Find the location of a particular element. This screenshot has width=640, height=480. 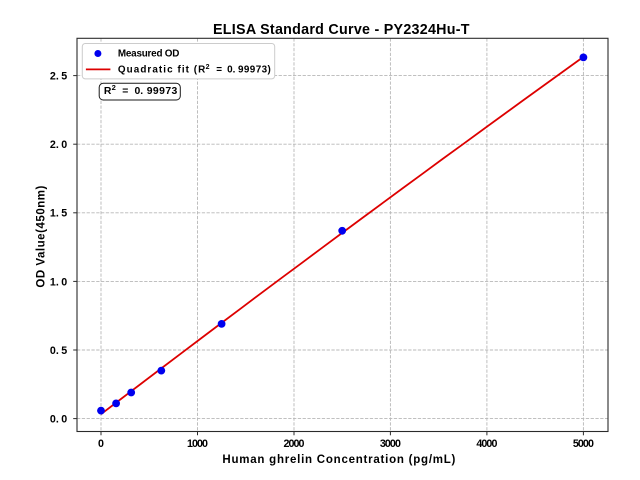

svg-text: 2000 is located at coordinates (294, 444).